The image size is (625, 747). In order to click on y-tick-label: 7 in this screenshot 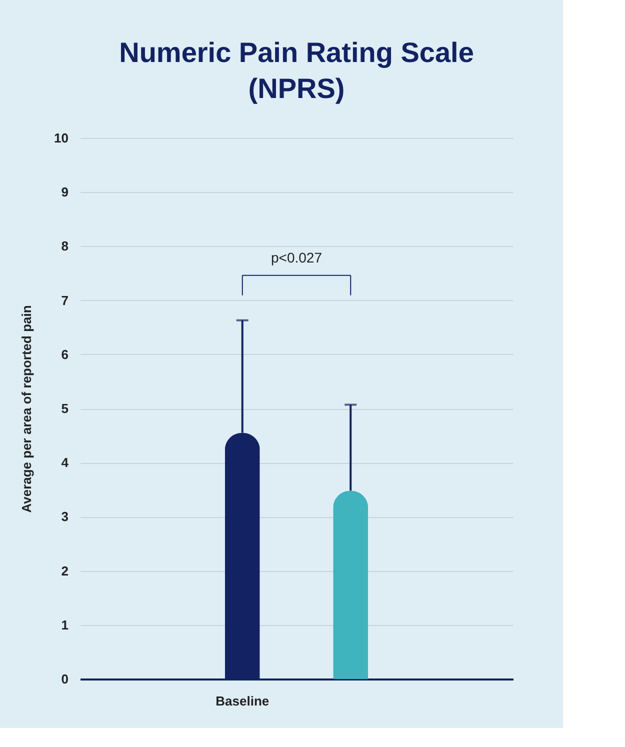, I will do `click(64, 300)`.